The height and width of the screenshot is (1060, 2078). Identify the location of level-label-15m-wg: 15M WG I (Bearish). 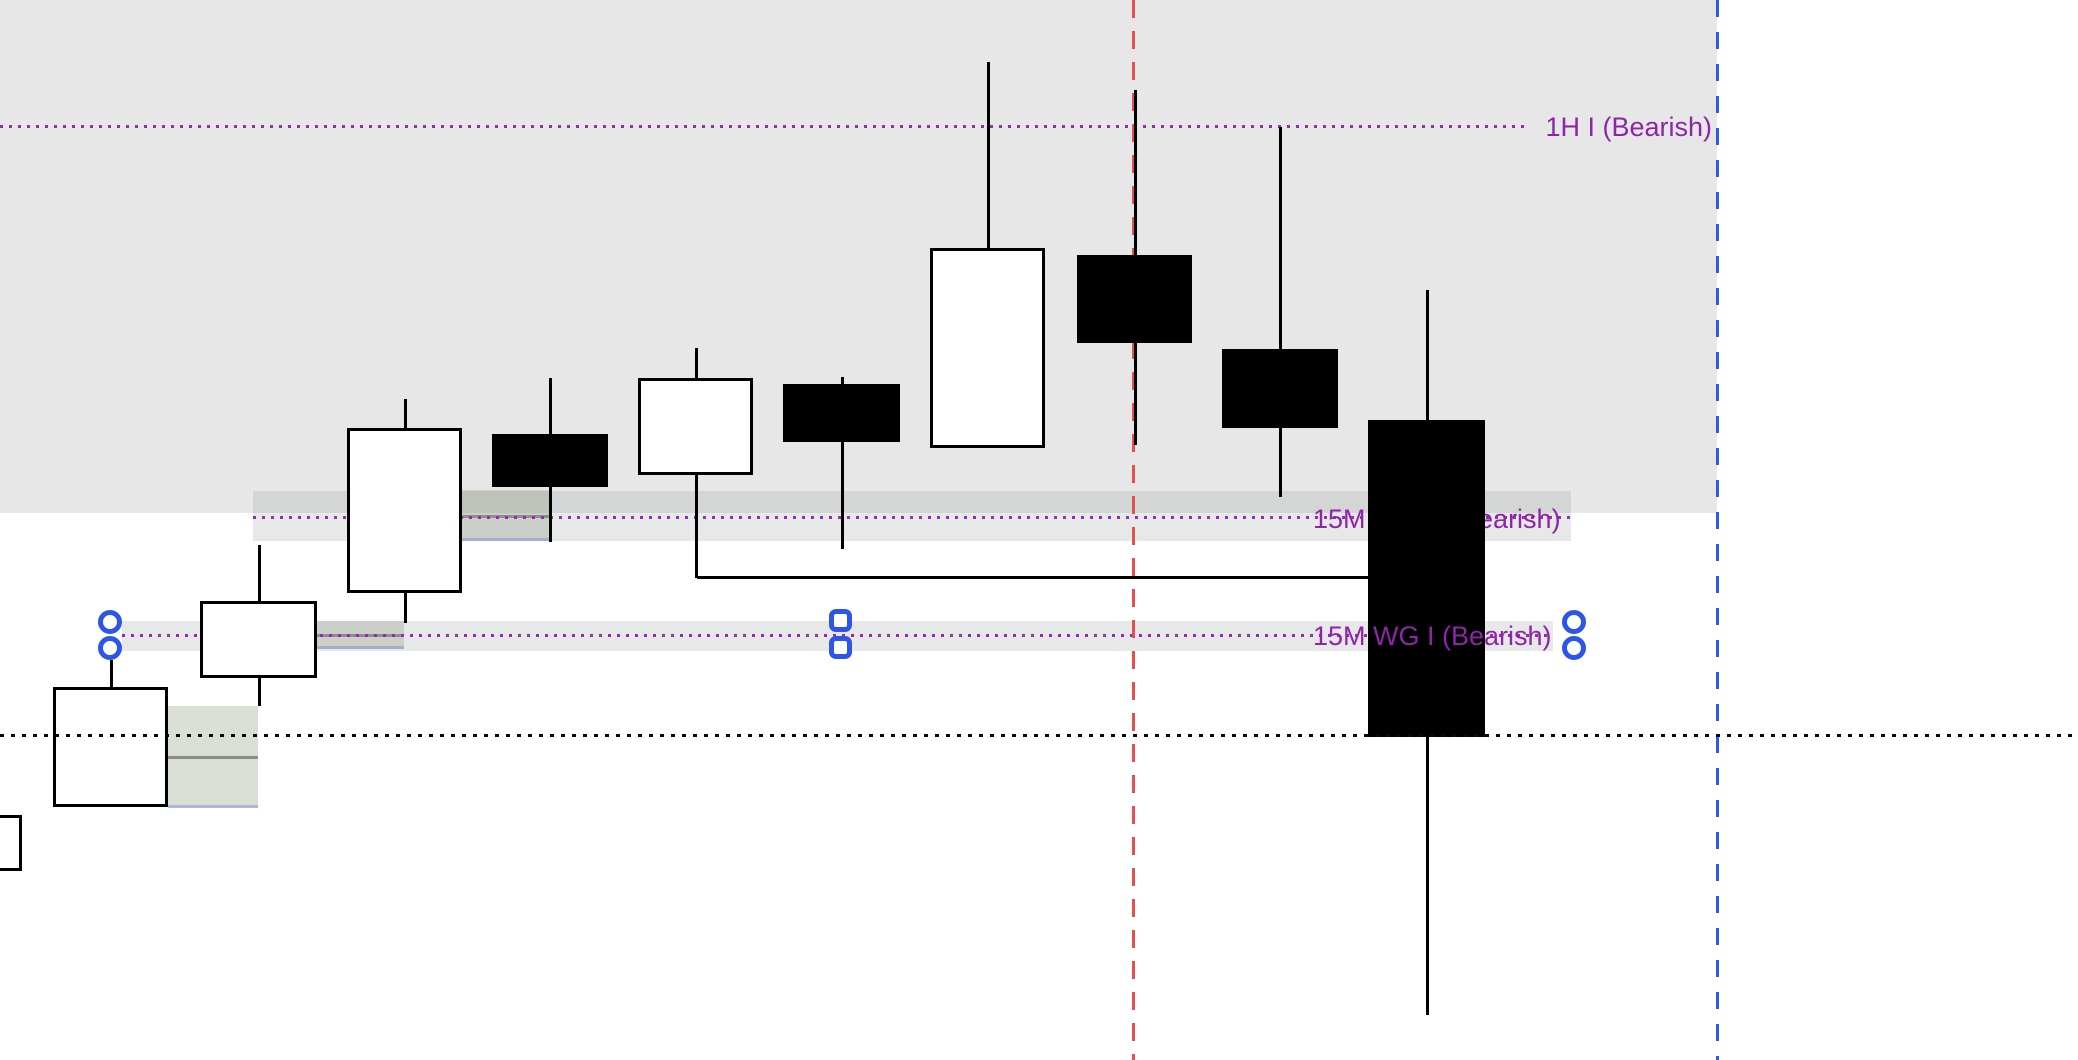
(1432, 636).